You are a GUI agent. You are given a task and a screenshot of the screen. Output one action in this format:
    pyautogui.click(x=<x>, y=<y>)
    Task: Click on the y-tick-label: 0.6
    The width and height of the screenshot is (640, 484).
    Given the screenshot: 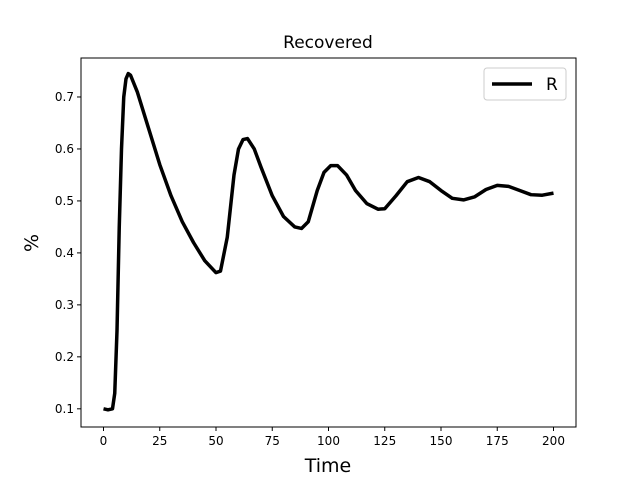 What is the action you would take?
    pyautogui.click(x=64, y=149)
    